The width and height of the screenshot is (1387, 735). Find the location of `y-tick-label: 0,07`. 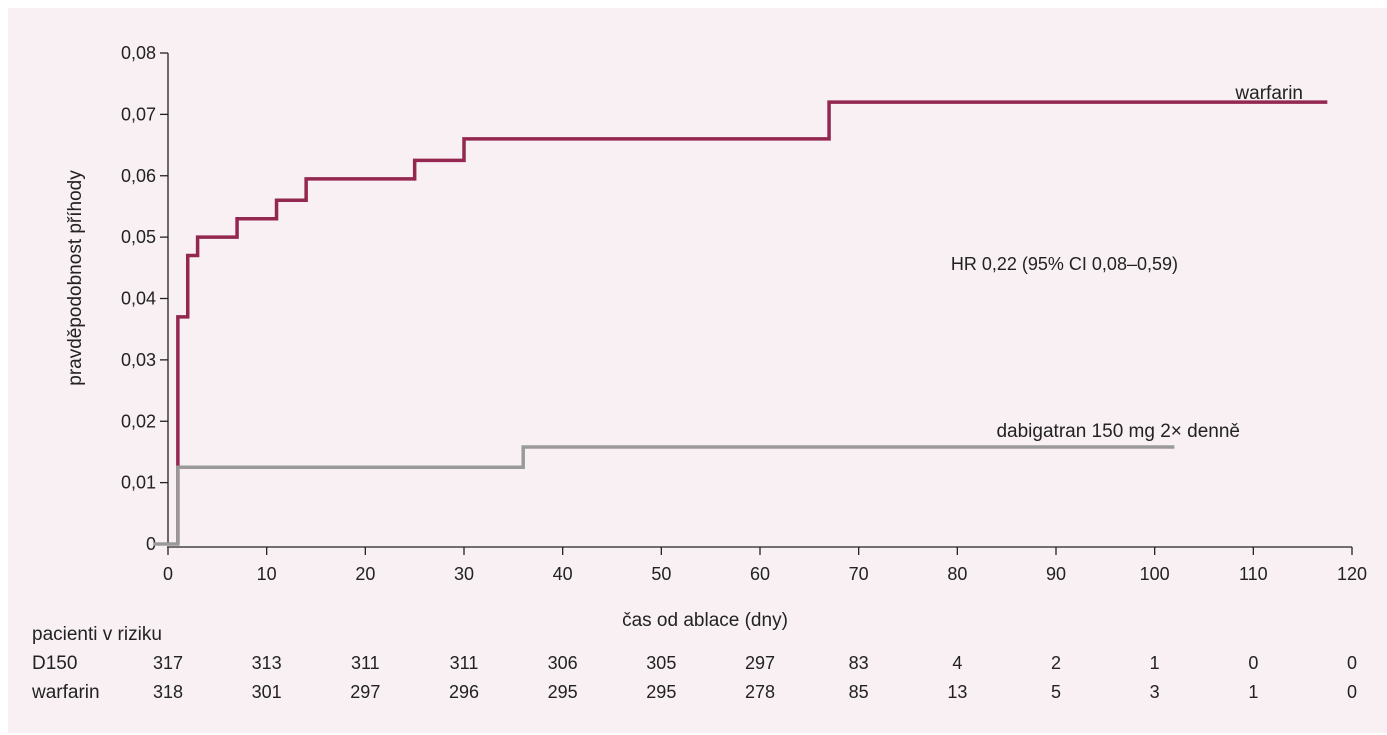

y-tick-label: 0,07 is located at coordinates (138, 114).